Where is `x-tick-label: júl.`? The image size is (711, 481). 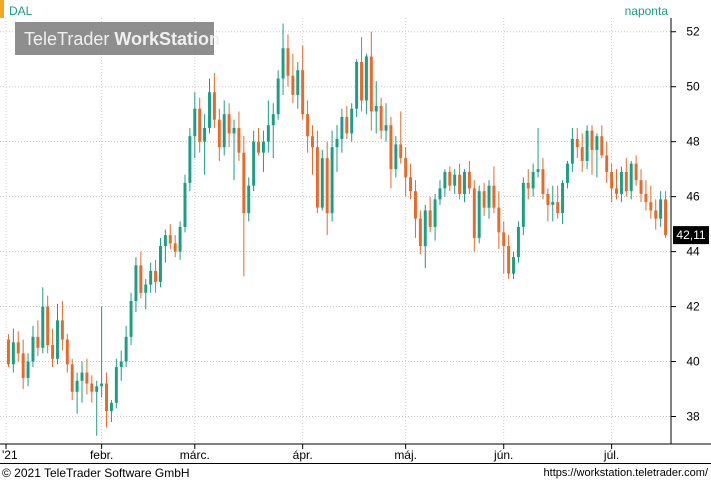
x-tick-label: júl. is located at coordinates (611, 455).